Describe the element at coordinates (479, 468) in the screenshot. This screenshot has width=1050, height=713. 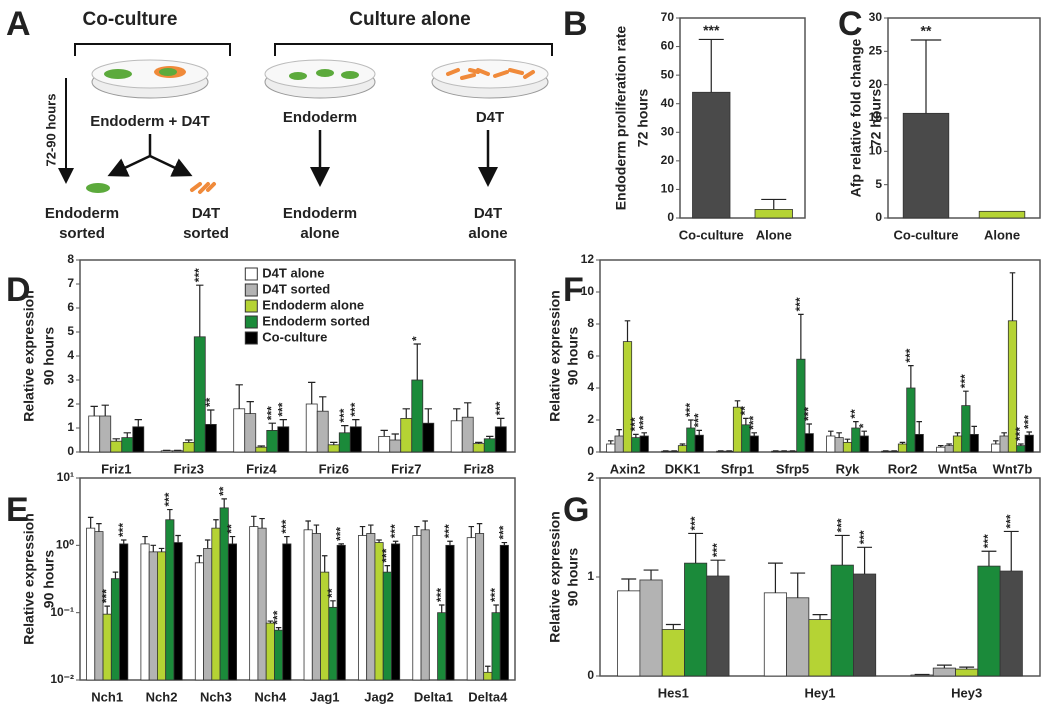
I see `x-tick-label: Friz8` at that location.